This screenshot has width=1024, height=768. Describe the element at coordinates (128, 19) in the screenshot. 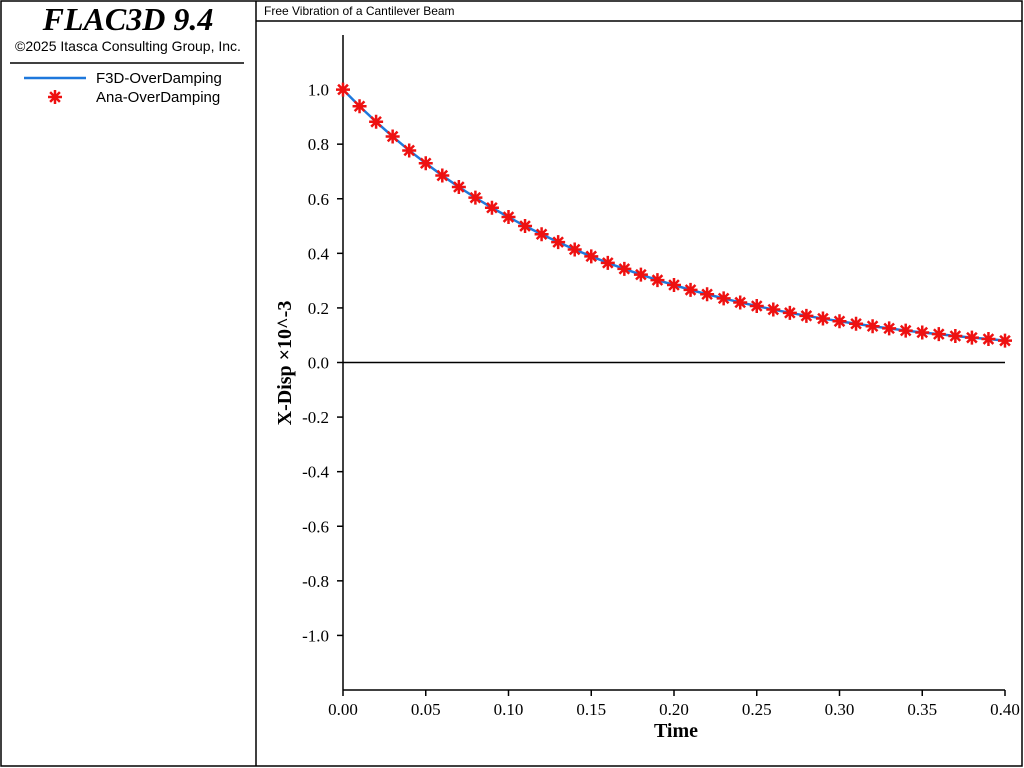

I see `product-title: FLAC3D 9.4` at that location.